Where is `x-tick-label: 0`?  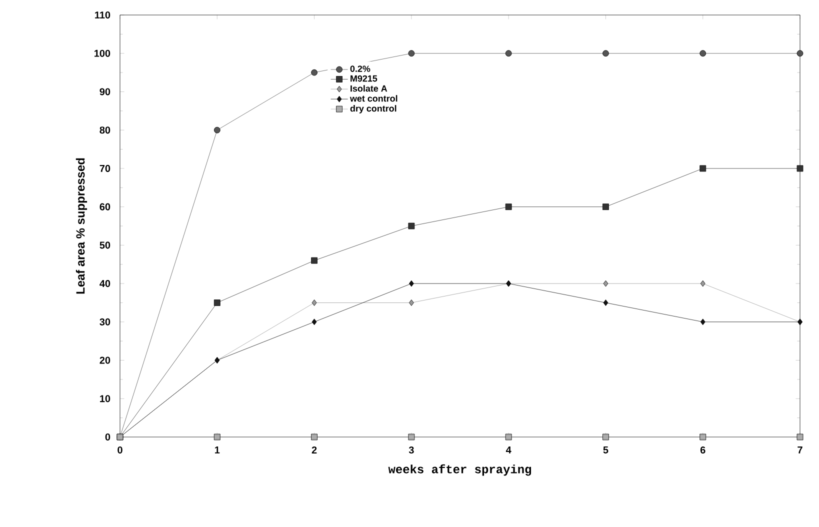 x-tick-label: 0 is located at coordinates (120, 450).